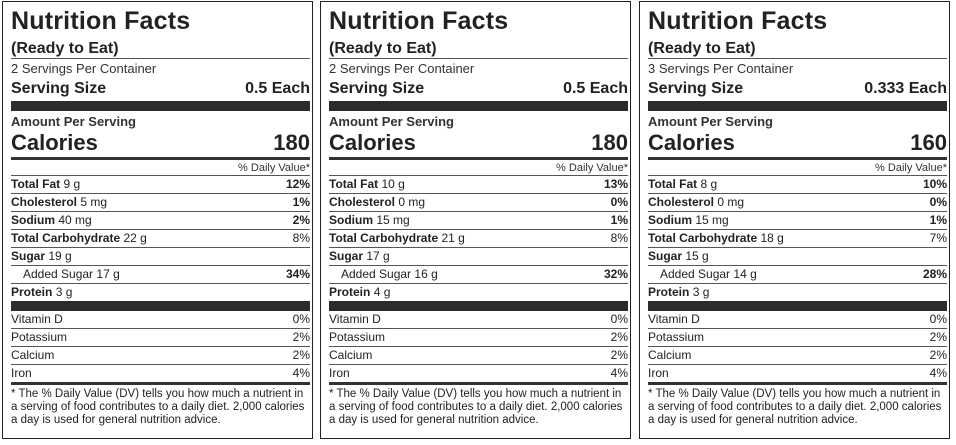 The height and width of the screenshot is (445, 956). Describe the element at coordinates (797, 143) in the screenshot. I see `calories-row: Calories 160` at that location.